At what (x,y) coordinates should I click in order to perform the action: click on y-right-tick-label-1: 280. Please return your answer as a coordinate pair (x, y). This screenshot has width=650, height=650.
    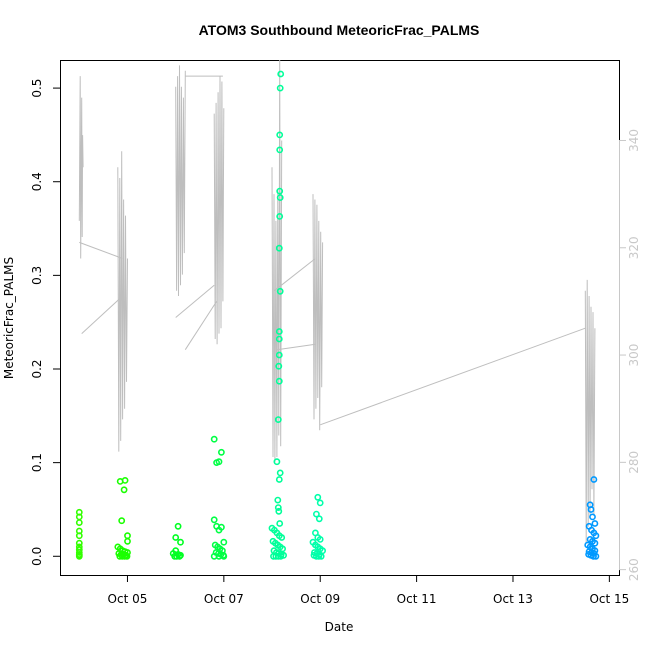
    Looking at the image, I should click on (634, 462).